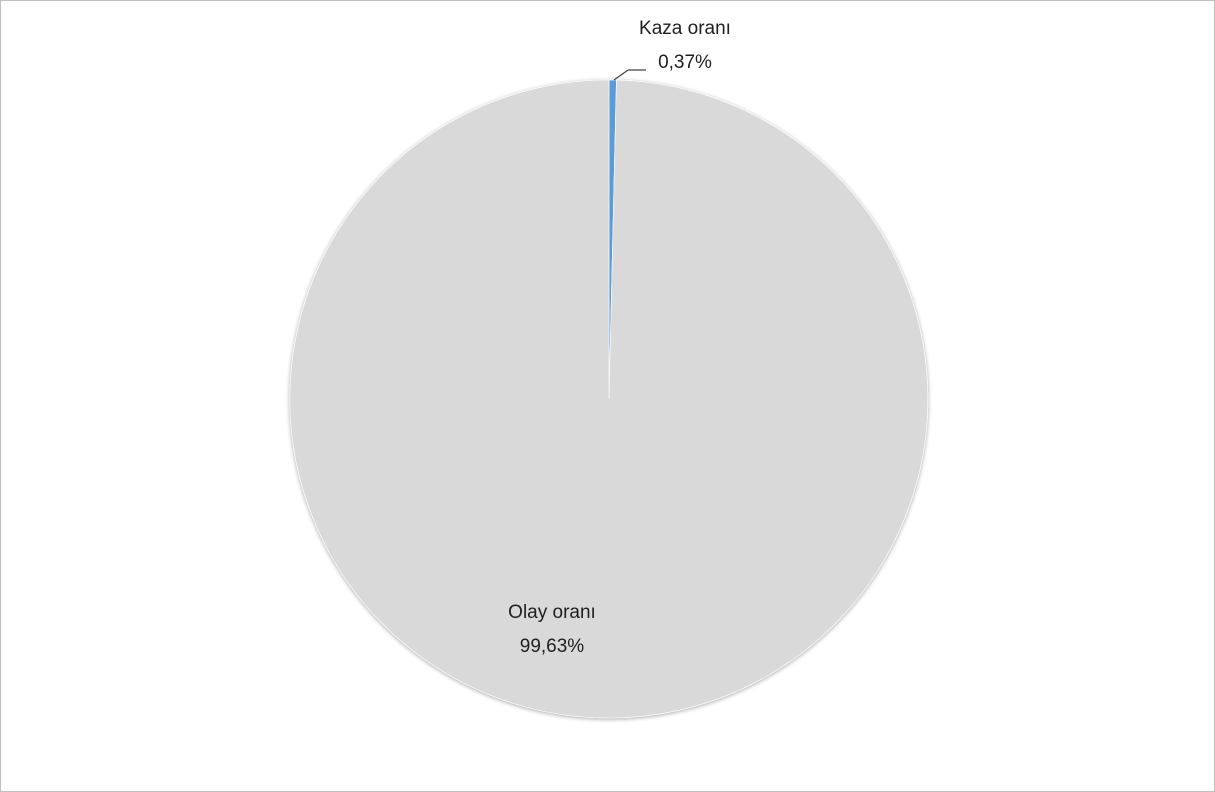 The height and width of the screenshot is (792, 1215). I want to click on data-label-kaza-category: Kaza oranı, so click(685, 28).